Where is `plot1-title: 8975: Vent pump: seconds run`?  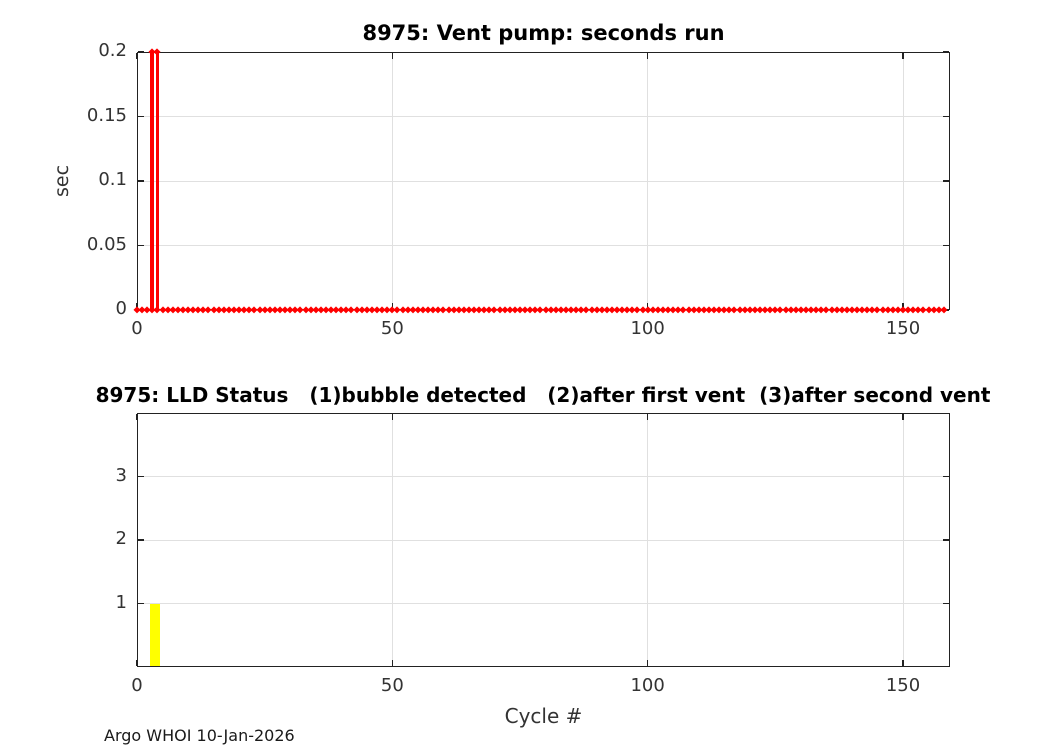 plot1-title: 8975: Vent pump: seconds run is located at coordinates (543, 33).